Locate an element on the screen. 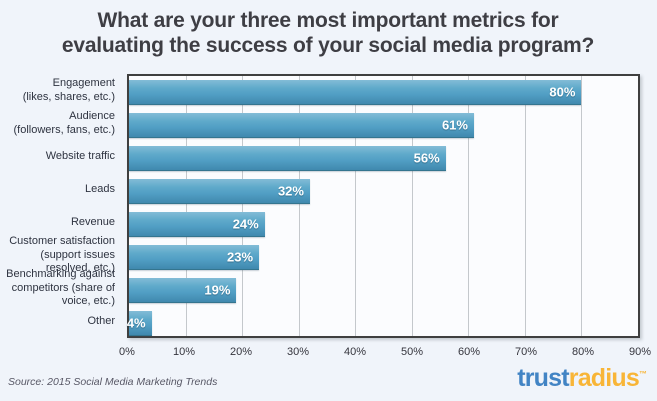 This screenshot has height=401, width=657. trustradius-logo: trustradius™ is located at coordinates (582, 378).